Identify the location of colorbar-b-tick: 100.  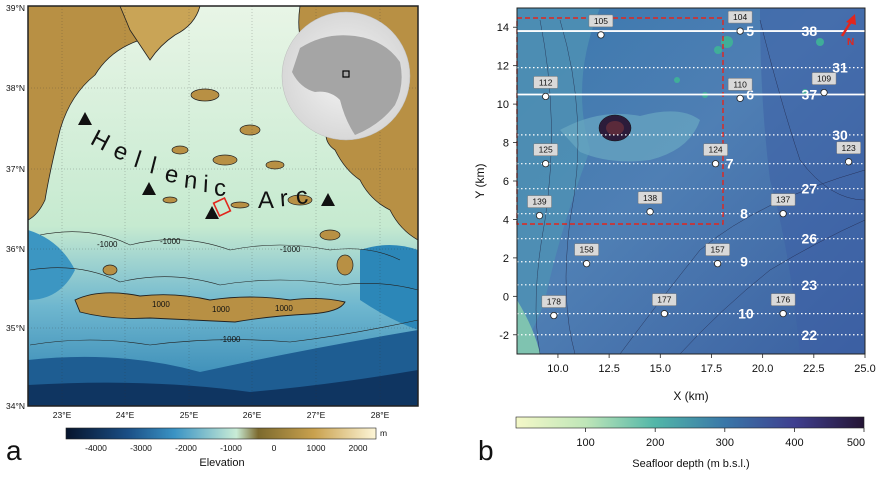
(585, 443).